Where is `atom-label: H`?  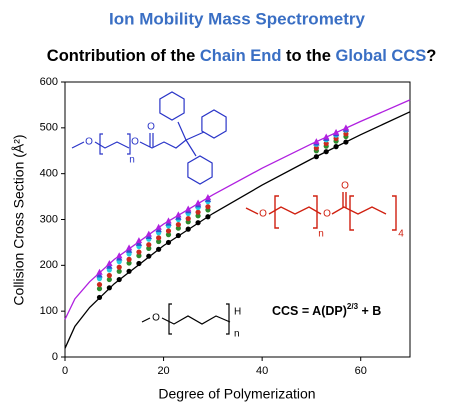 atom-label: H is located at coordinates (237, 312).